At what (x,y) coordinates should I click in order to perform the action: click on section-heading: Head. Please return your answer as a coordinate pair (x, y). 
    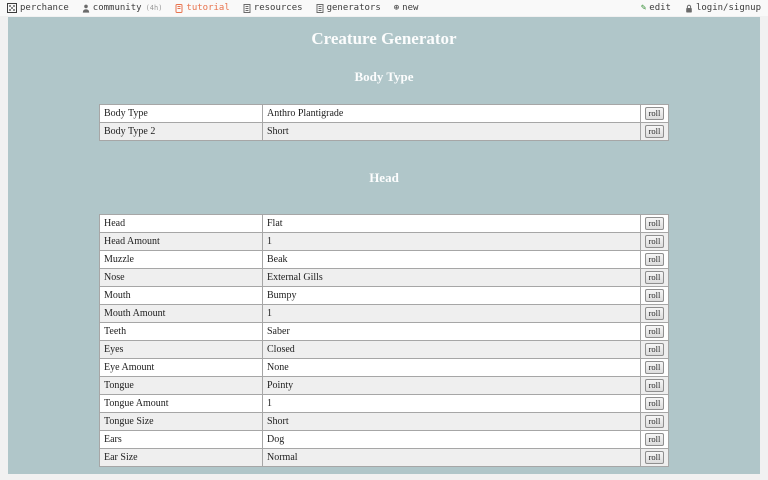
    Looking at the image, I should click on (384, 177).